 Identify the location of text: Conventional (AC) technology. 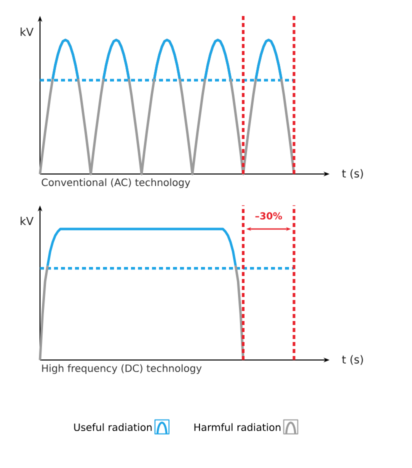
(116, 183).